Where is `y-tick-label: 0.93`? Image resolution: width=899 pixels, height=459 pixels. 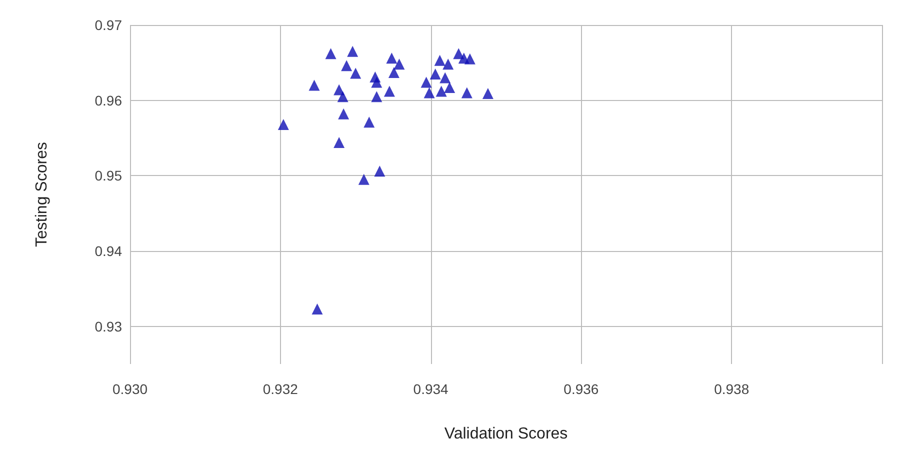 y-tick-label: 0.93 is located at coordinates (108, 326).